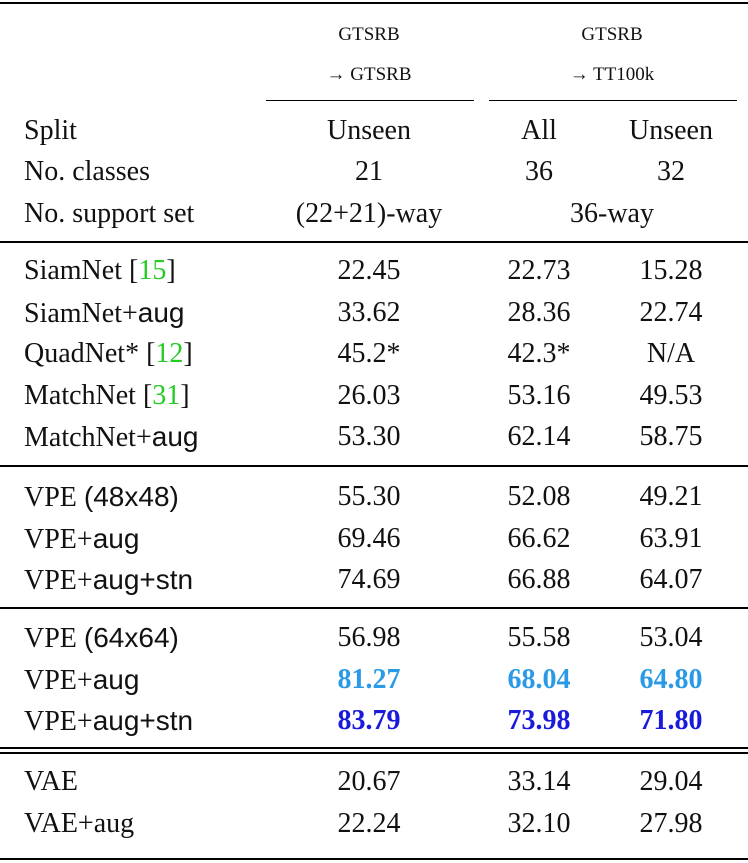 This screenshot has width=748, height=863. Describe the element at coordinates (613, 100) in the screenshot. I see `group2-underline` at that location.